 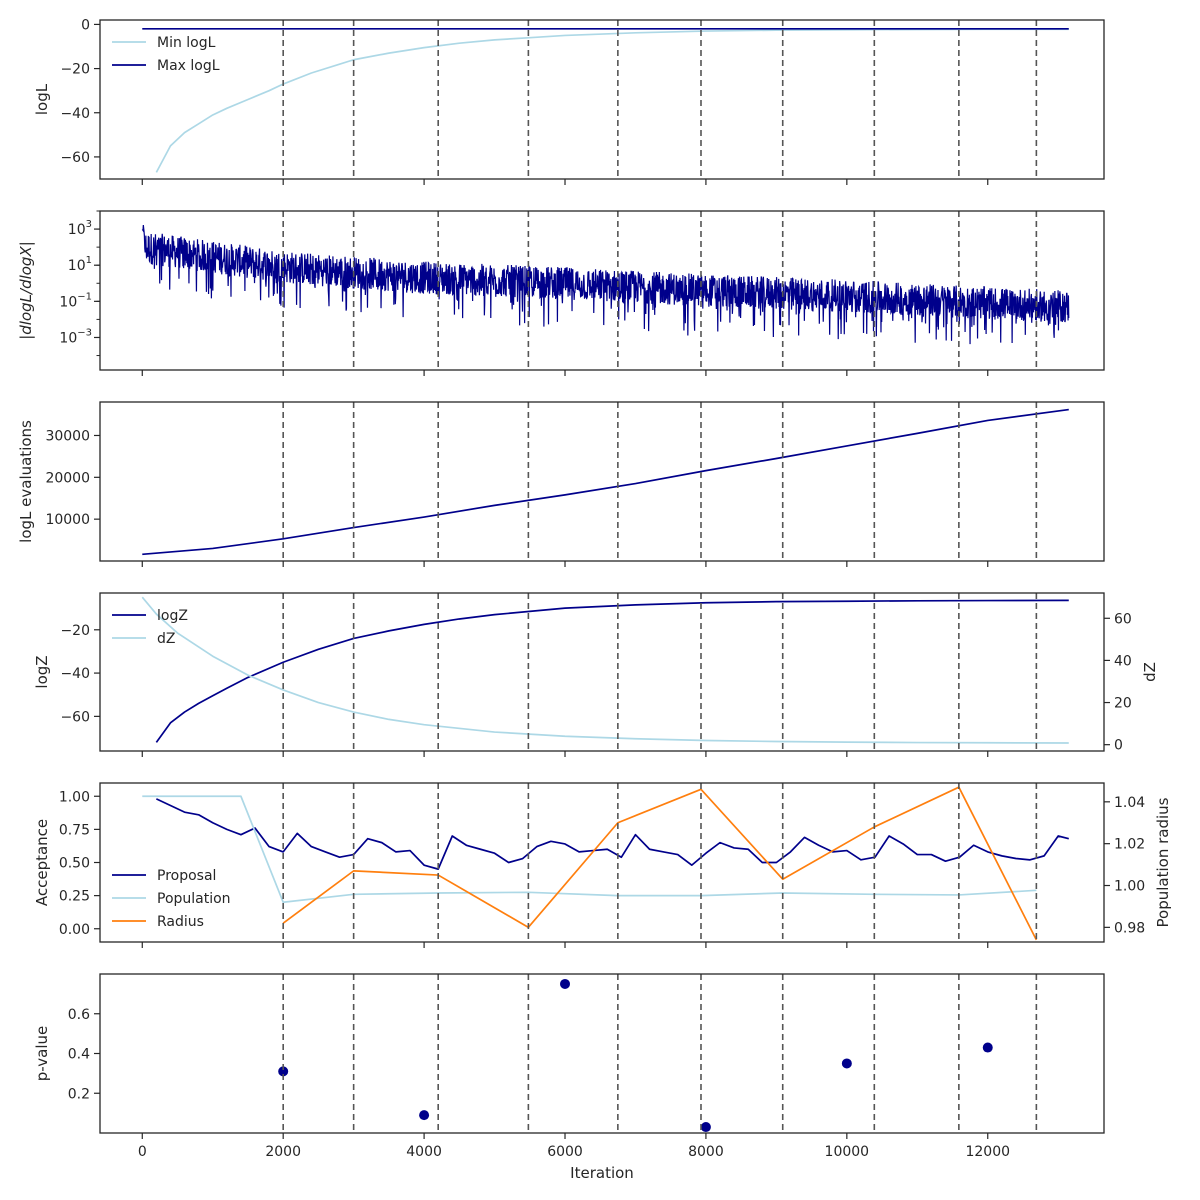 I want to click on legend-label: Radius, so click(x=180, y=922).